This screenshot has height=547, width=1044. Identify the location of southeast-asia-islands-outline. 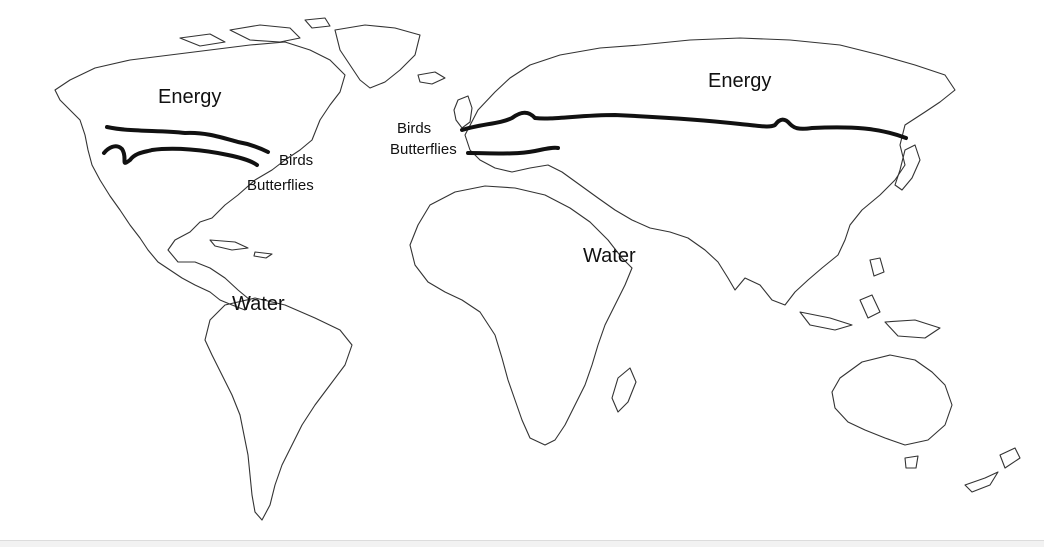
(870, 298).